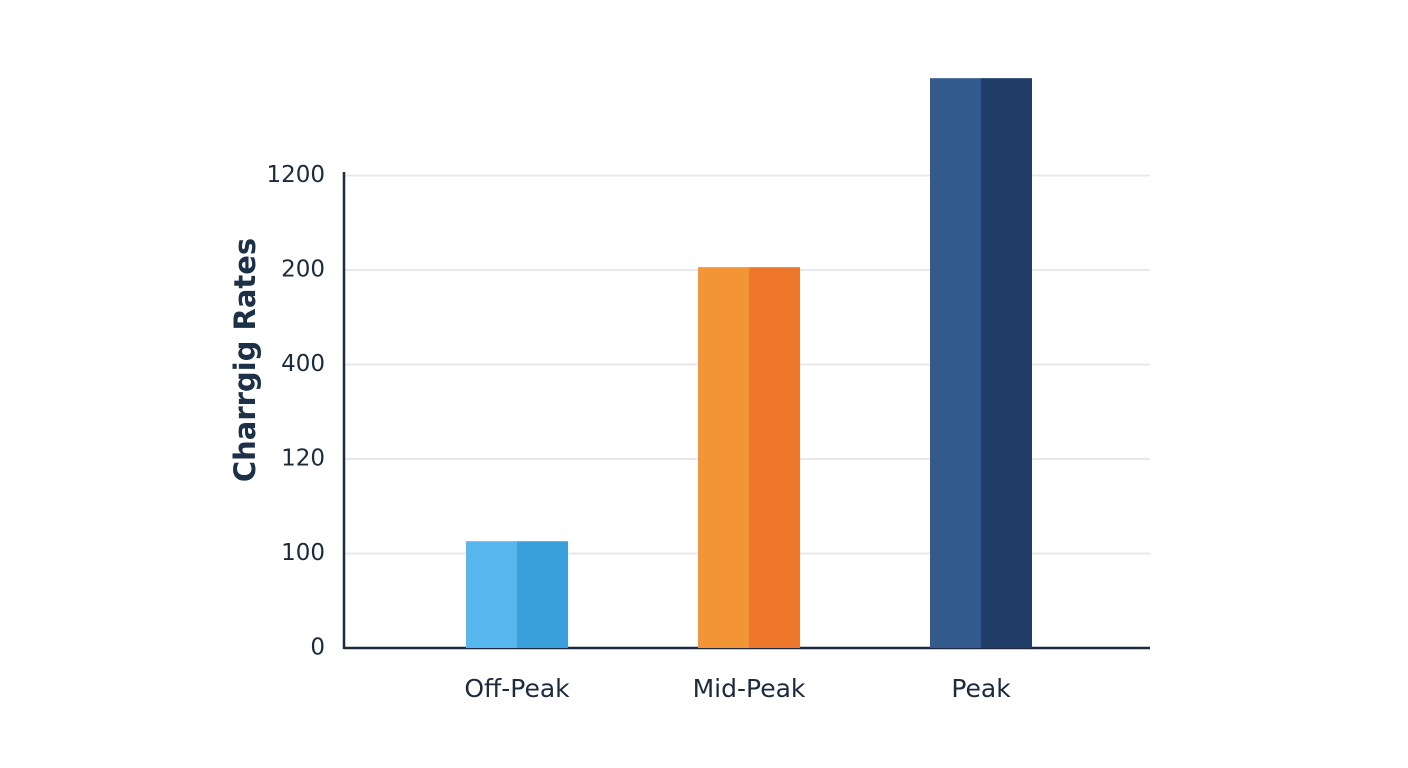 The width and height of the screenshot is (1408, 768). I want to click on x-tick-label: Off-Peak, so click(517, 688).